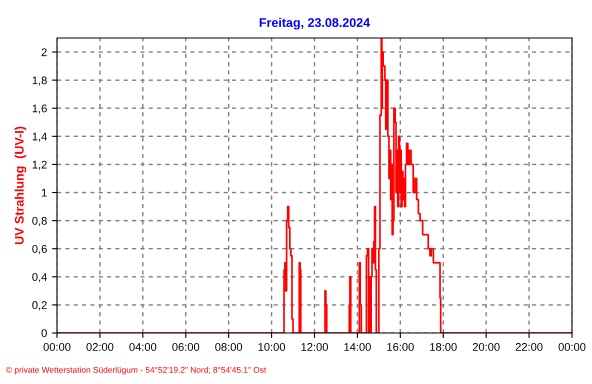  Describe the element at coordinates (20, 185) in the screenshot. I see `y-axis-title: UV Strahlung (UV-I)` at that location.